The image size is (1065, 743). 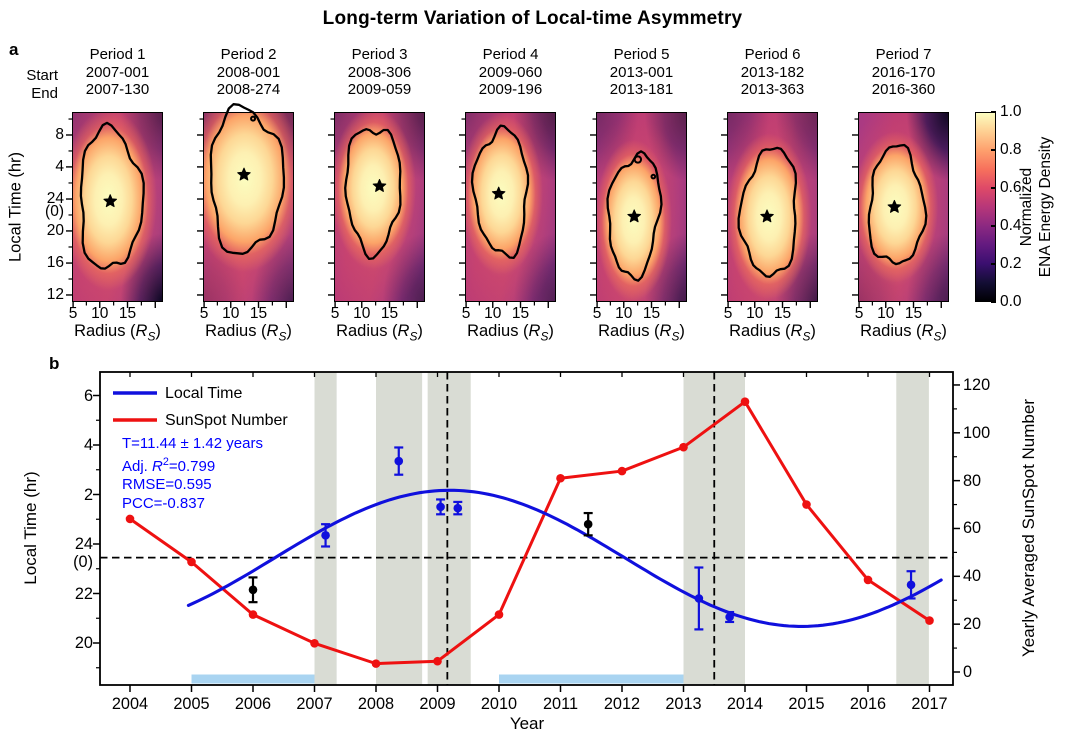 What do you see at coordinates (44, 93) in the screenshot?
I see `panel-a-row-label-end: End` at bounding box center [44, 93].